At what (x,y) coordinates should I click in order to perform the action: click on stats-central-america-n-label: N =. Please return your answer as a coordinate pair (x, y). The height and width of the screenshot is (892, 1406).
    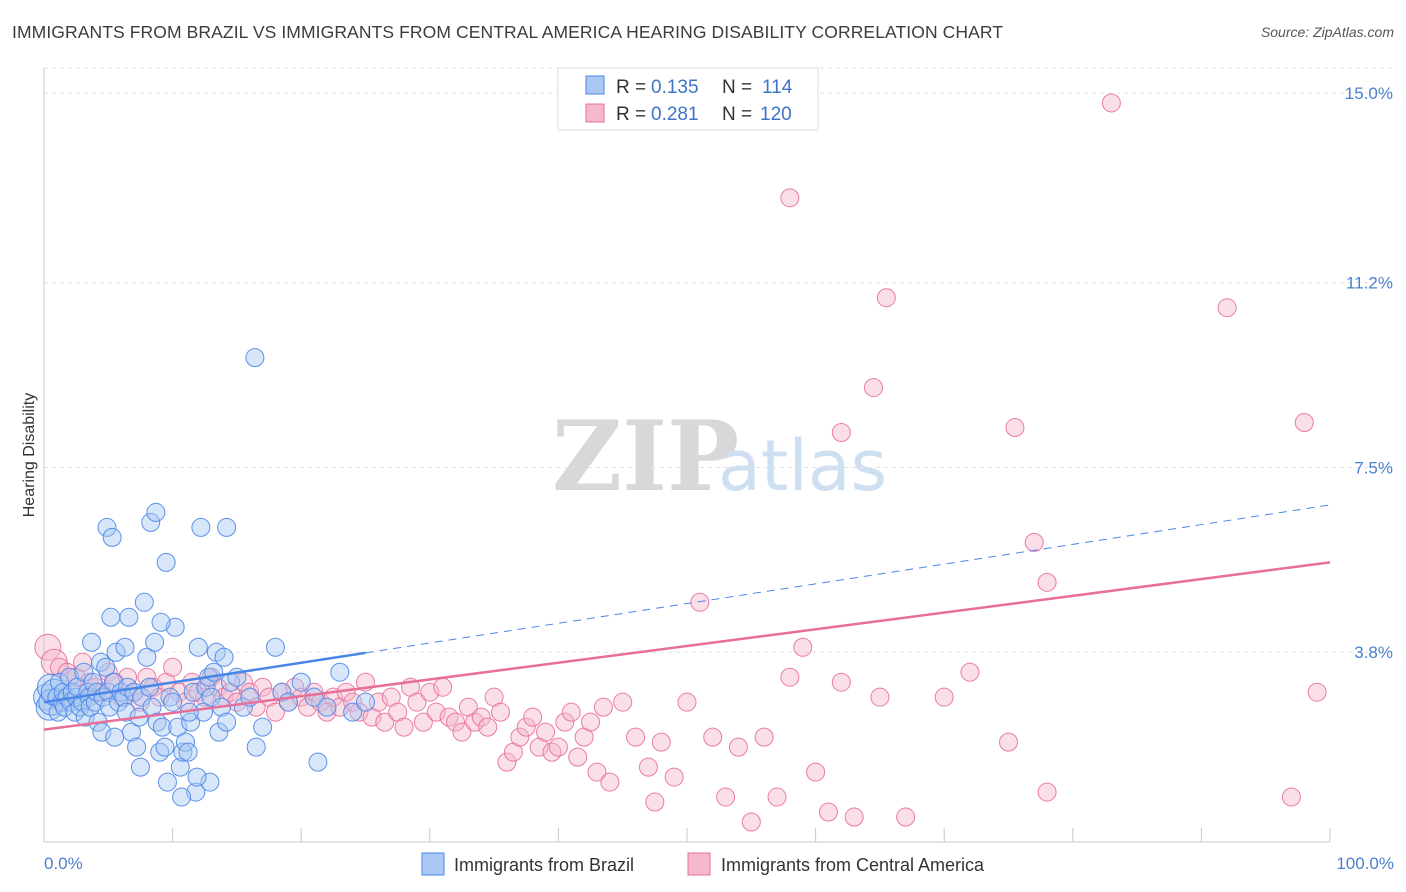
    Looking at the image, I should click on (737, 114).